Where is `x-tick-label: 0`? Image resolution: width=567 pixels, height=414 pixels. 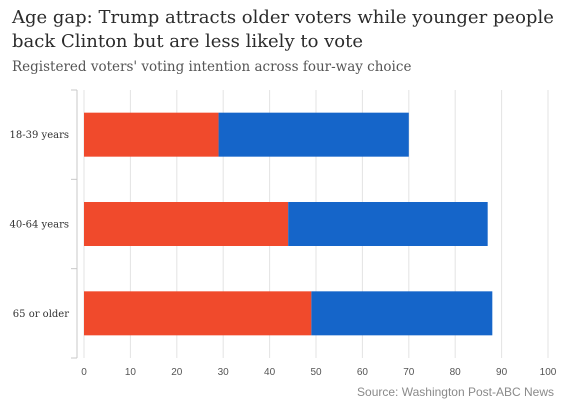 x-tick-label: 0 is located at coordinates (84, 372).